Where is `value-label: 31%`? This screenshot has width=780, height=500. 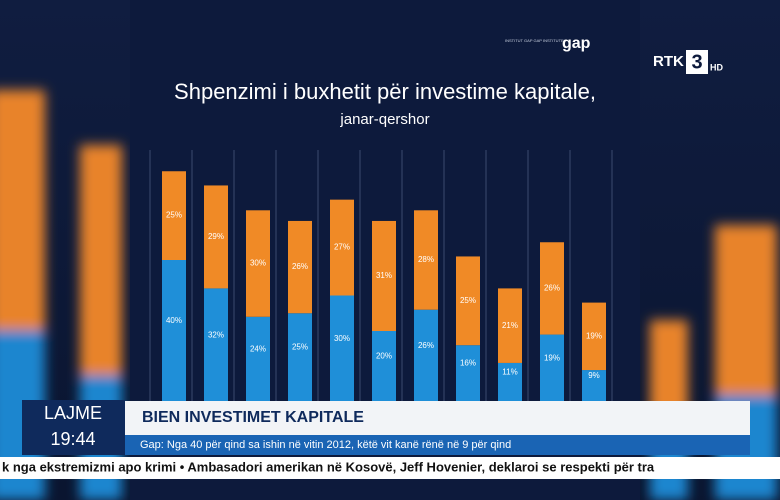 value-label: 31% is located at coordinates (384, 275).